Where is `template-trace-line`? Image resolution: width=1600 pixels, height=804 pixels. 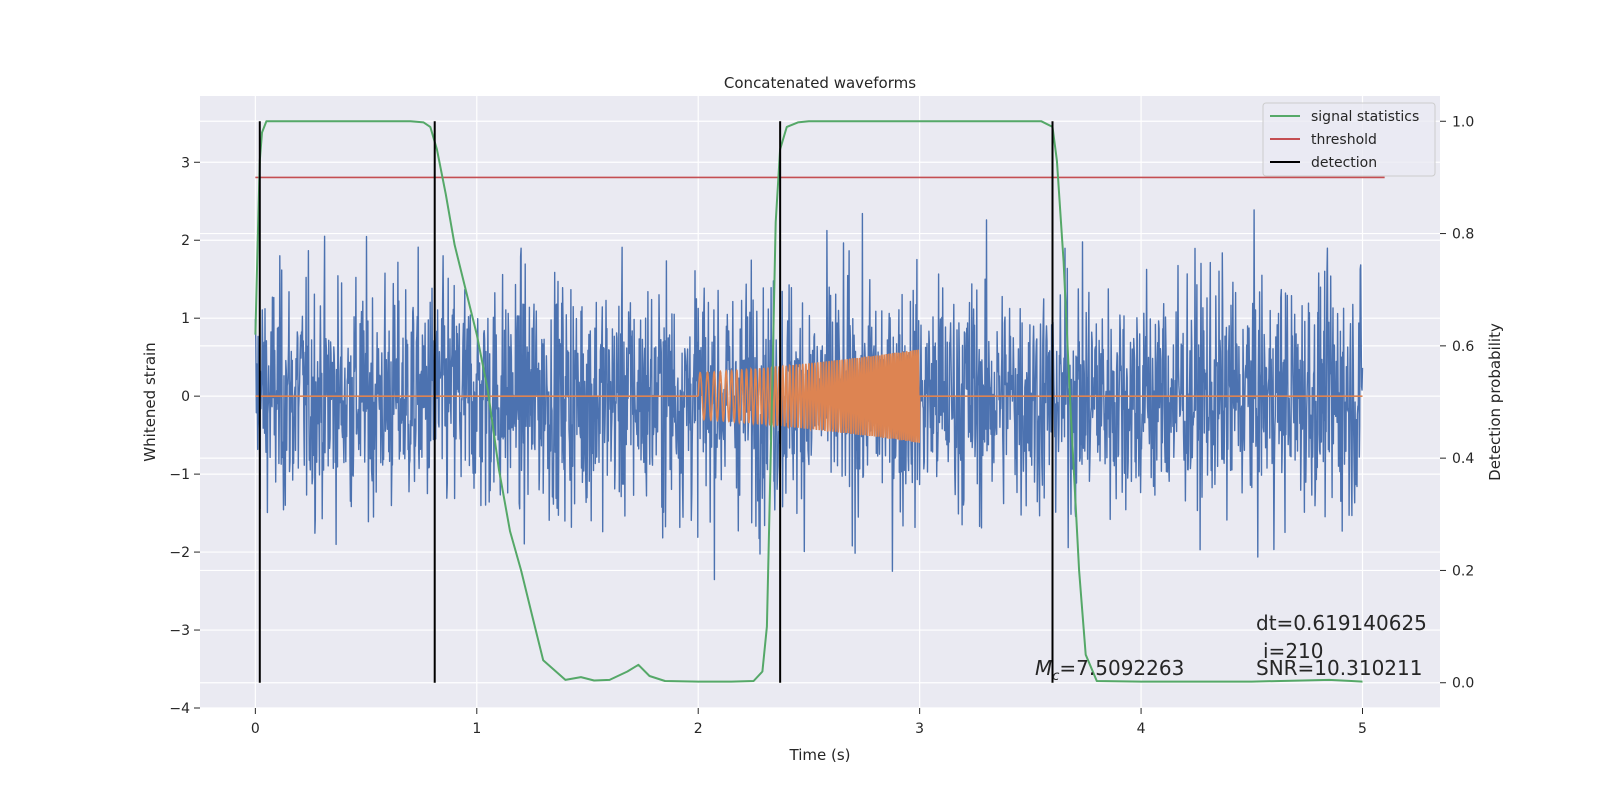
template-trace-line is located at coordinates (809, 396).